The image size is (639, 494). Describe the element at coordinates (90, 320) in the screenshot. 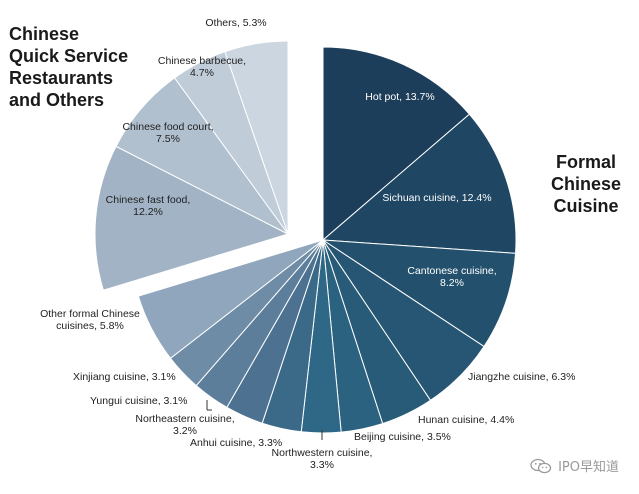

I see `slice-label: Other formal Chinese cuisines, 5.8%` at that location.